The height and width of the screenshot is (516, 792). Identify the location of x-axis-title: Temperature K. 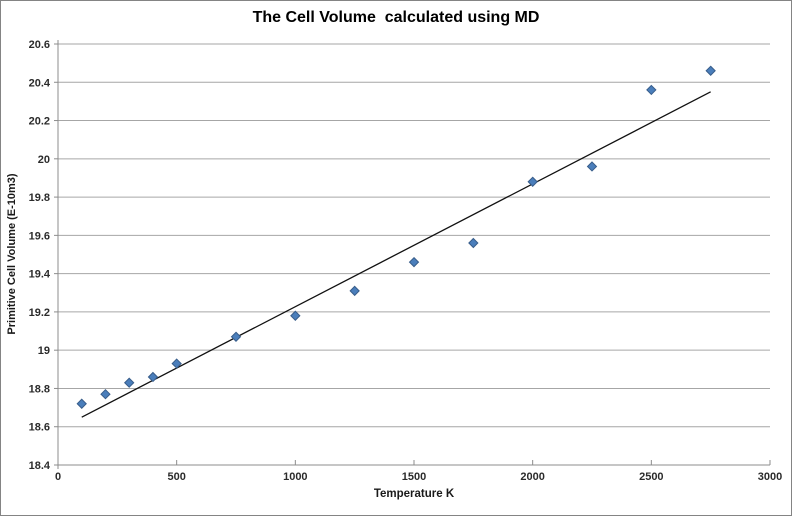
(414, 494).